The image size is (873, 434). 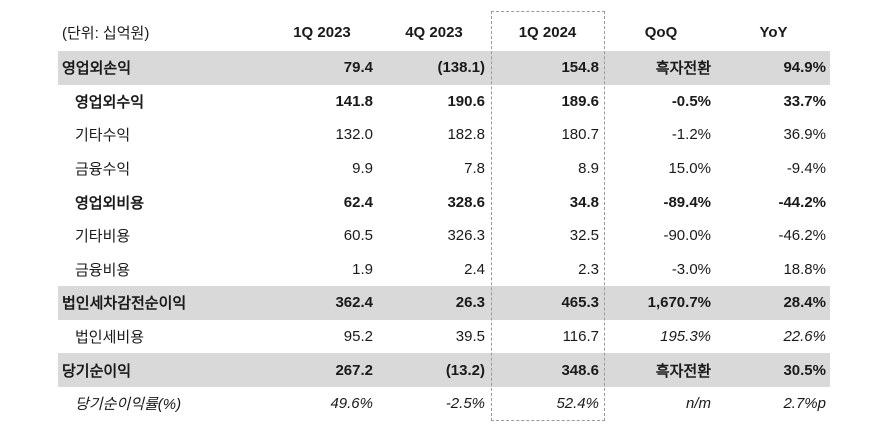 I want to click on table-row: 영업외손익 79.4 (138.1) 154.8 흑자전환 94.9%, so click(x=444, y=68).